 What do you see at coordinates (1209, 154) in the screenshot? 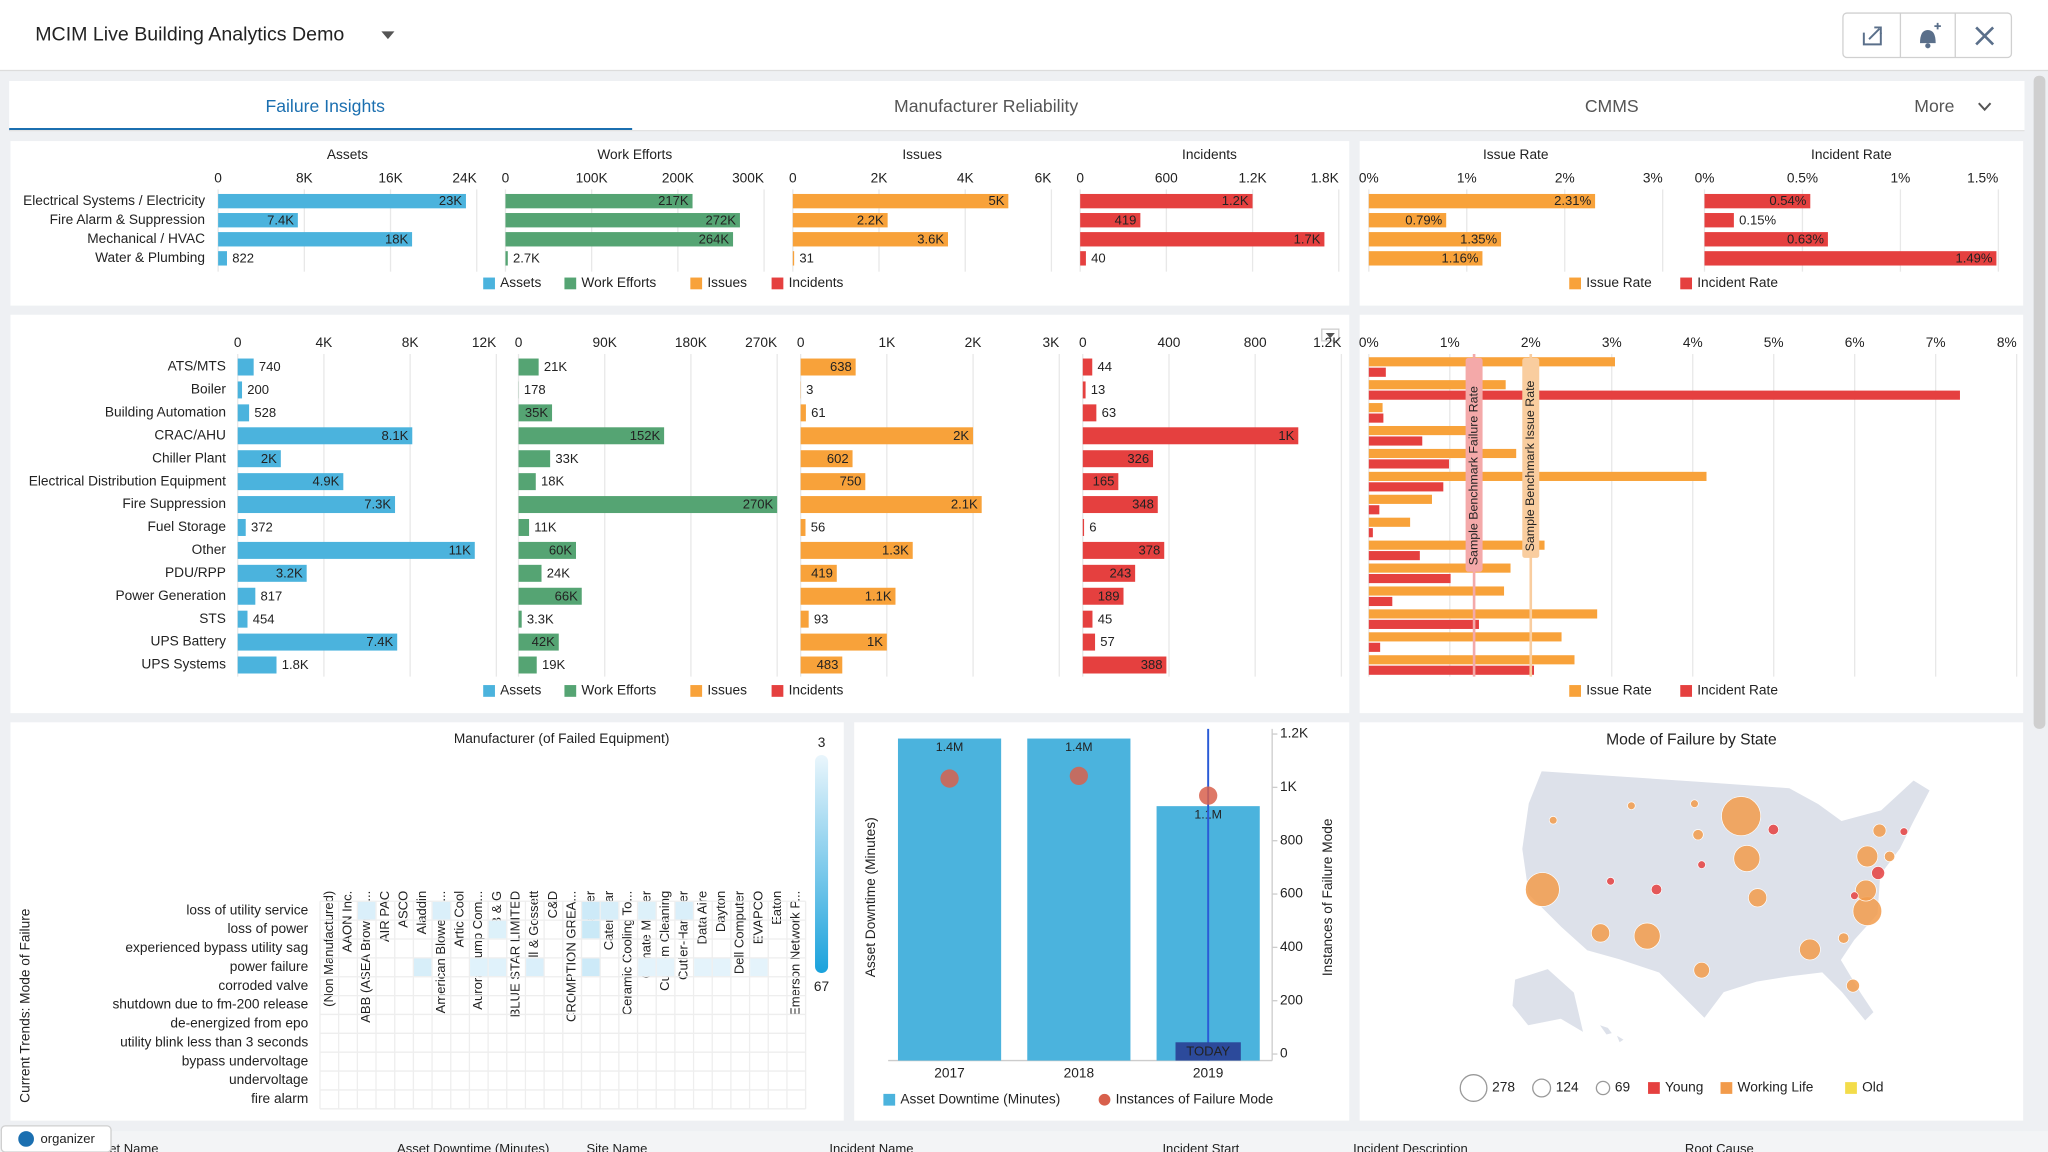
I see `chart-title: Incidents` at bounding box center [1209, 154].